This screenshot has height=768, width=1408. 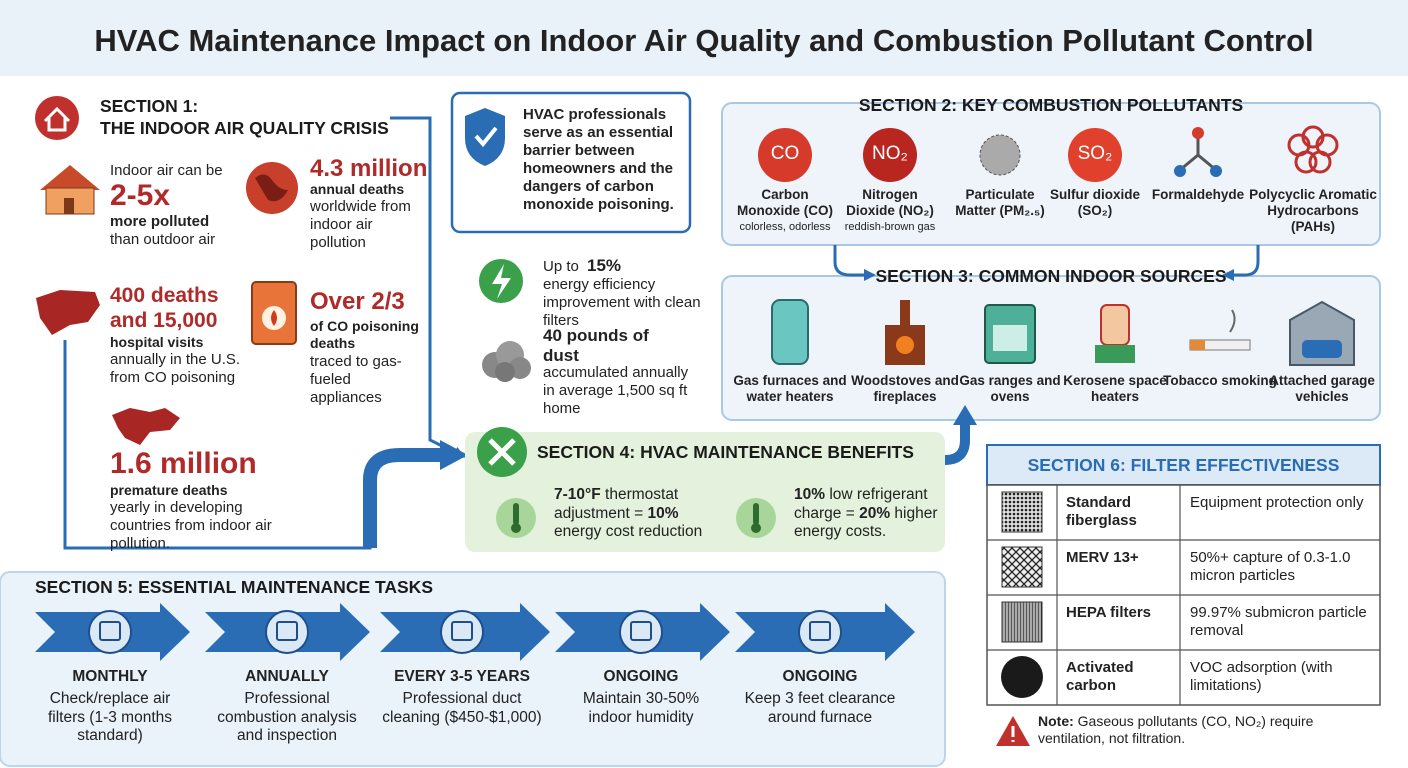 I want to click on pollutant-note: colorless, odorless, so click(x=785, y=227).